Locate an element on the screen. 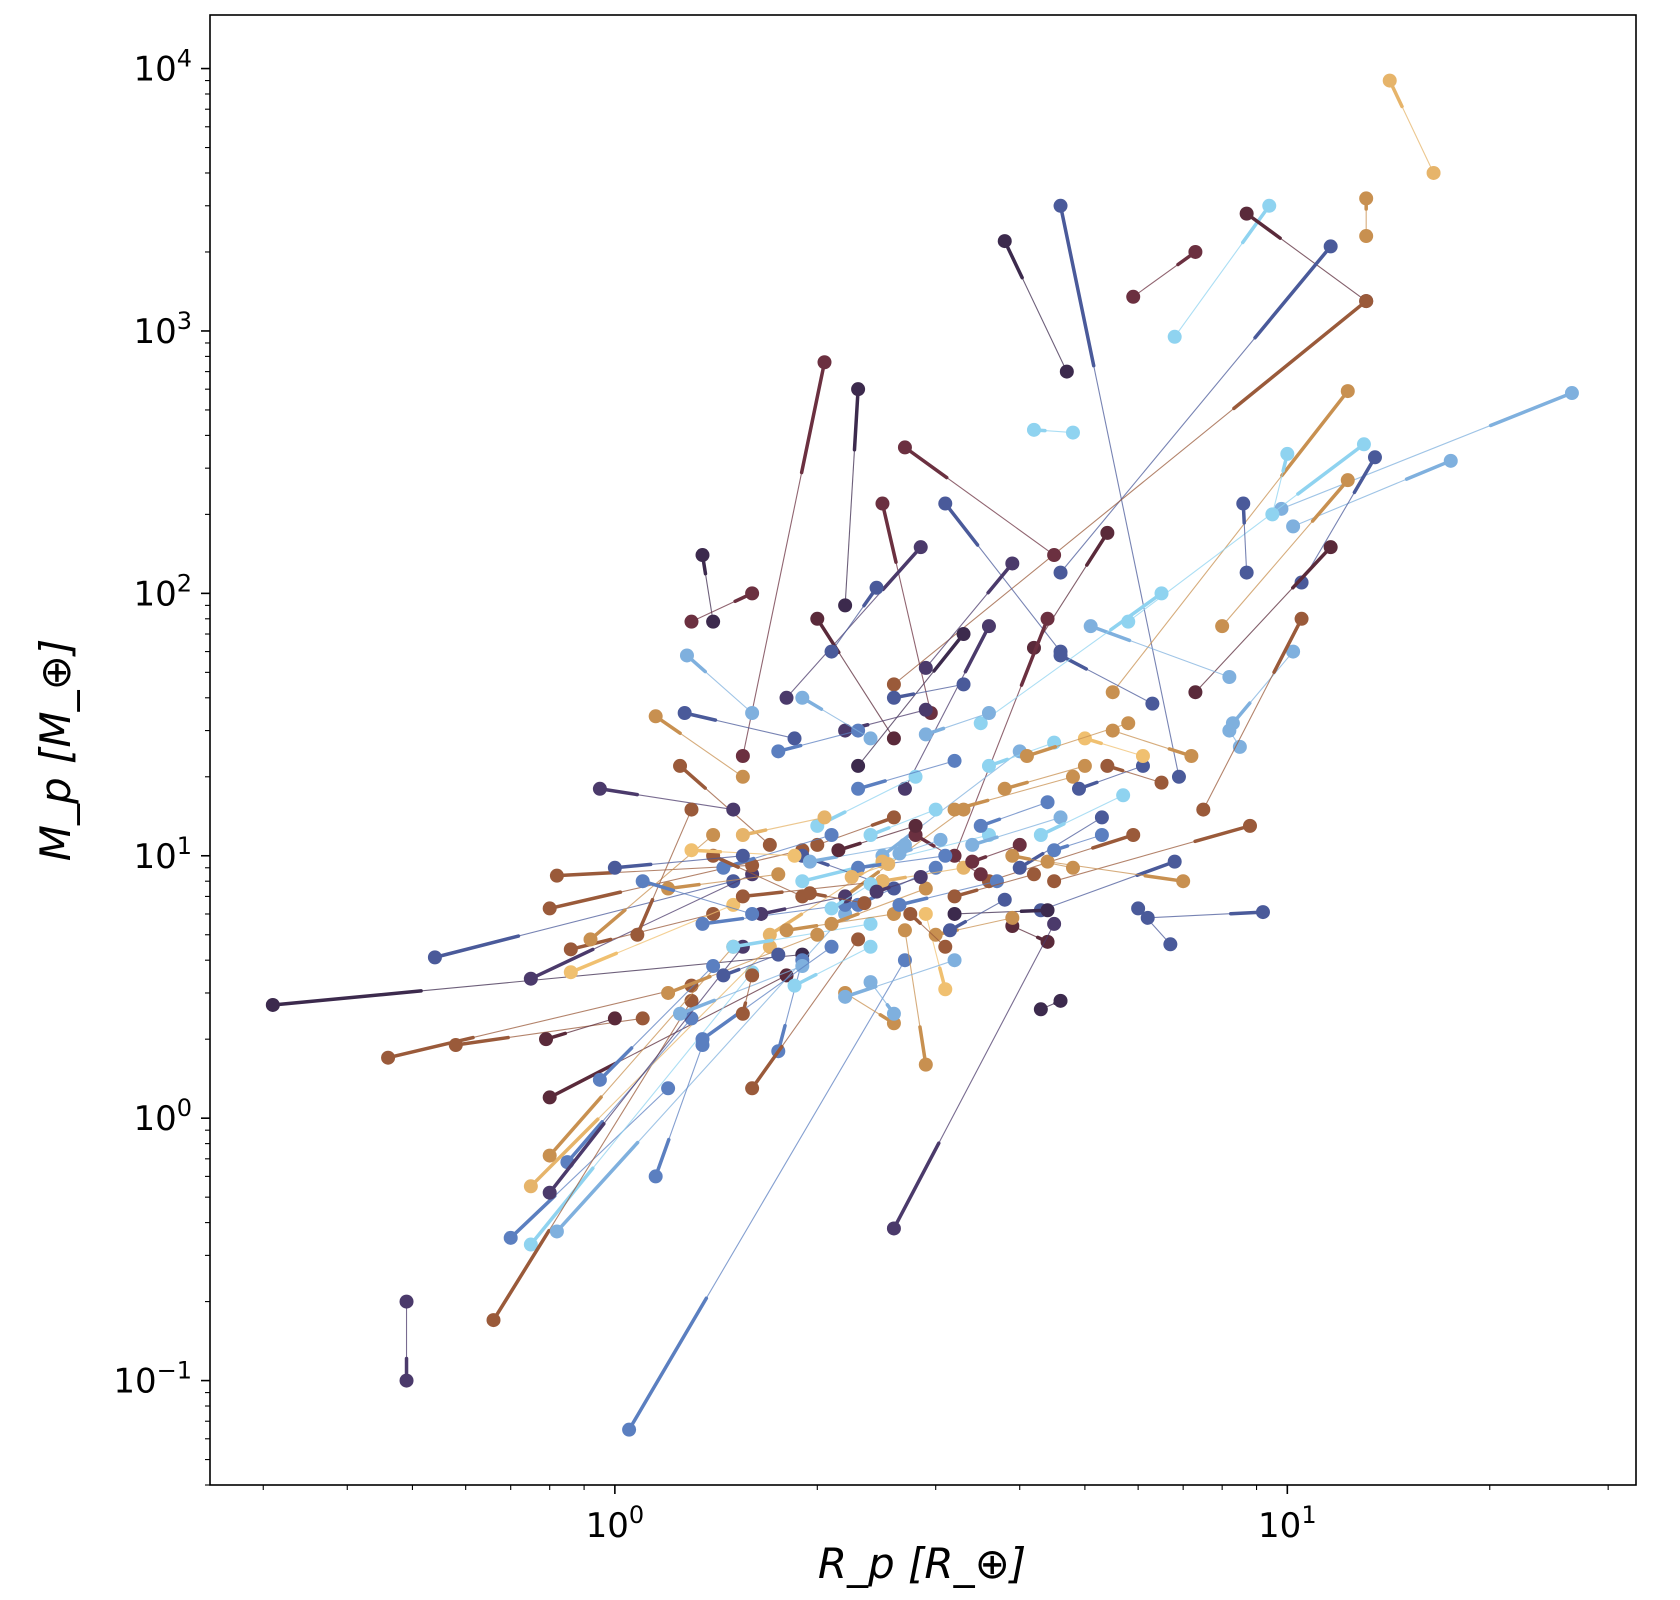  y-axis-label: M_p [M_⊕] is located at coordinates (55, 750).